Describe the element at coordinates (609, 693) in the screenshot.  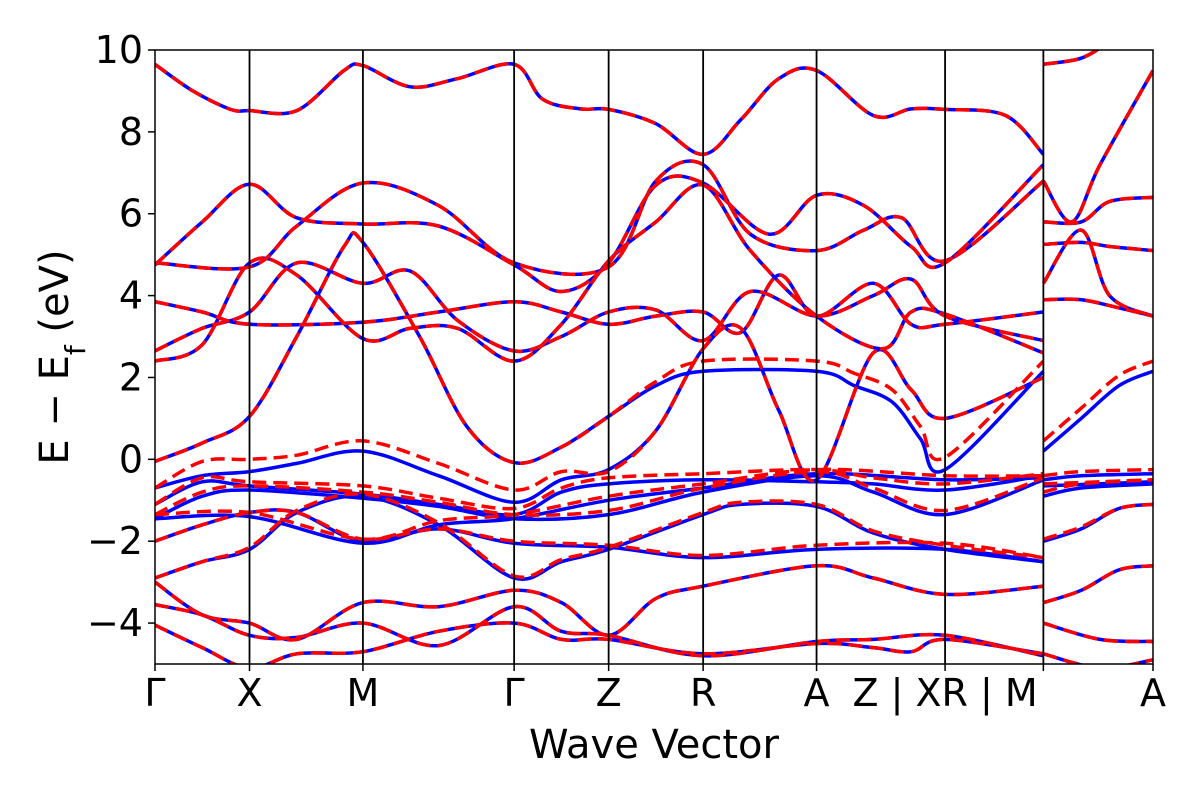
I see `x-tick-label-4: Z` at that location.